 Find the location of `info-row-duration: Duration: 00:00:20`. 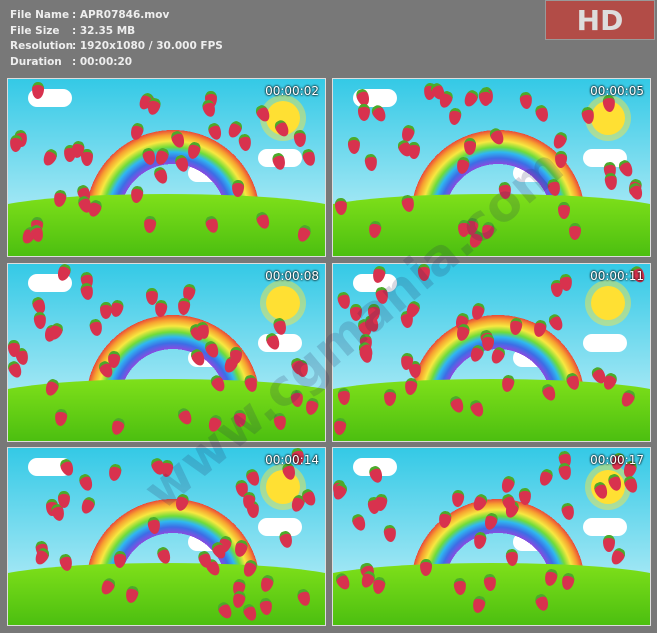

info-row-duration: Duration: 00:00:20 is located at coordinates (71, 61).